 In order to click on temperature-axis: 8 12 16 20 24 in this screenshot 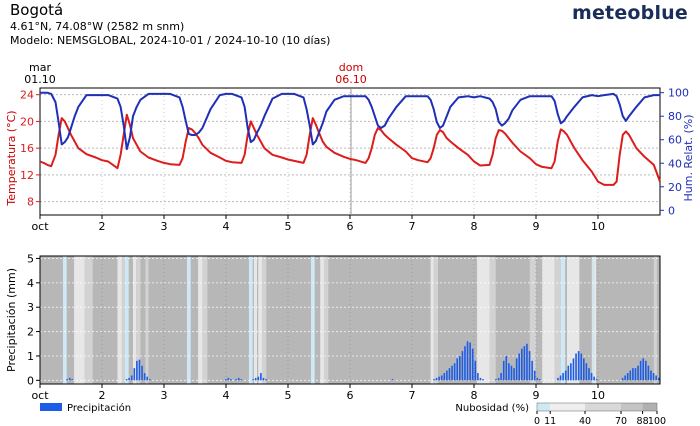, I will do `click(30, 149)`.